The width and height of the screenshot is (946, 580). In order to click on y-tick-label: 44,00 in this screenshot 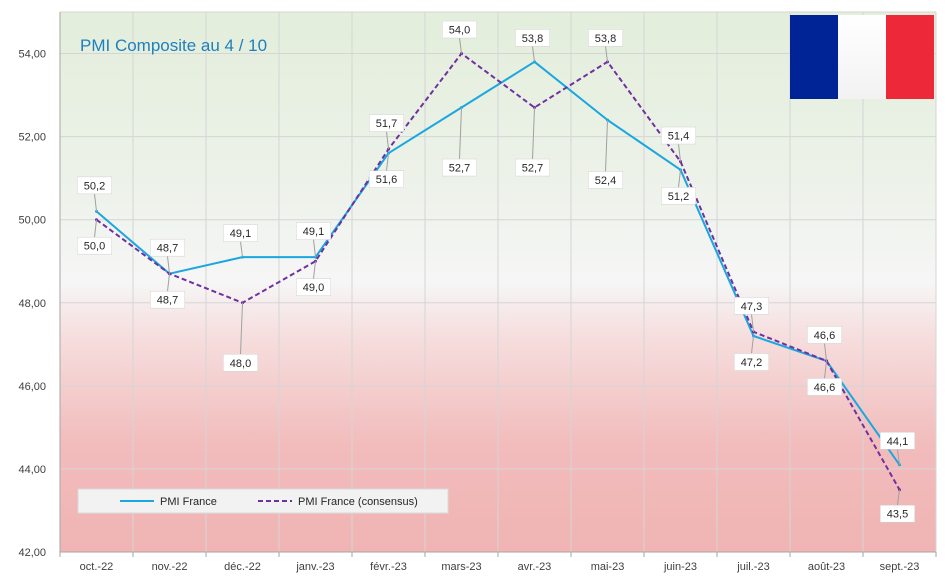, I will do `click(32, 470)`.